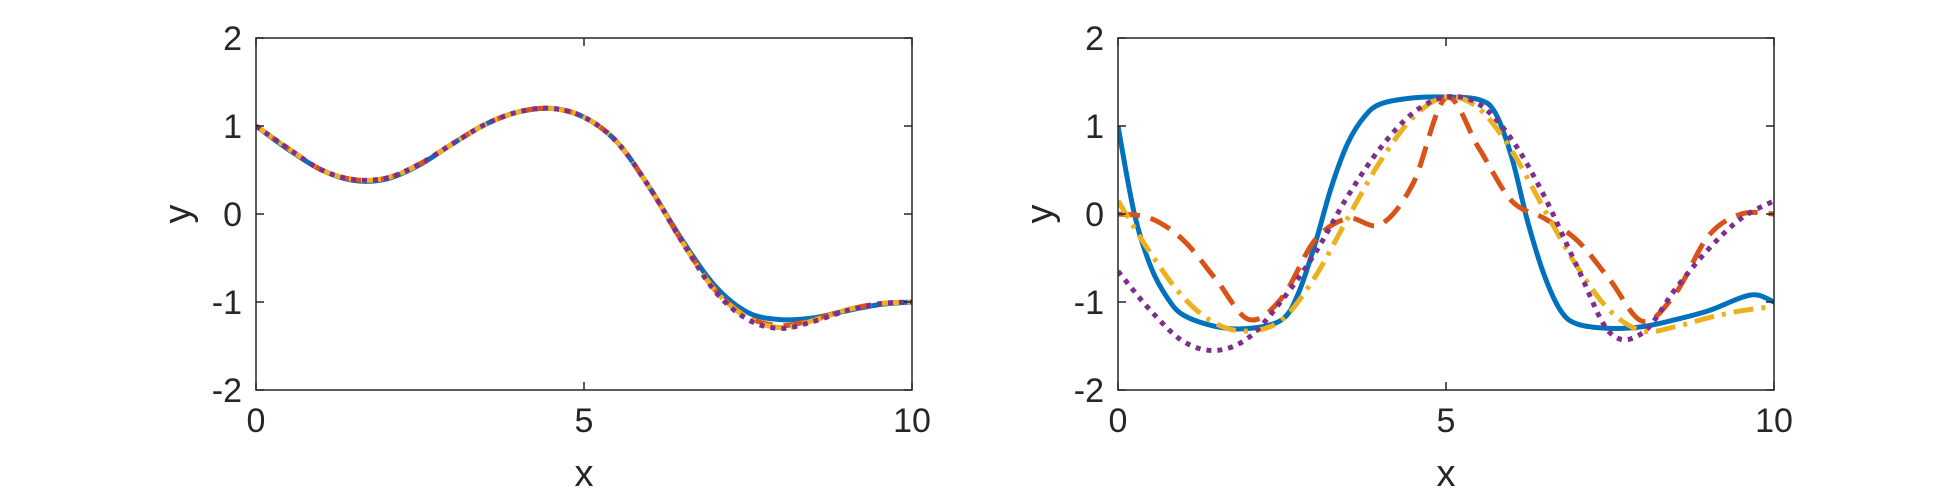 The width and height of the screenshot is (1956, 504). I want to click on right-y-tick-label: 2, so click(1094, 39).